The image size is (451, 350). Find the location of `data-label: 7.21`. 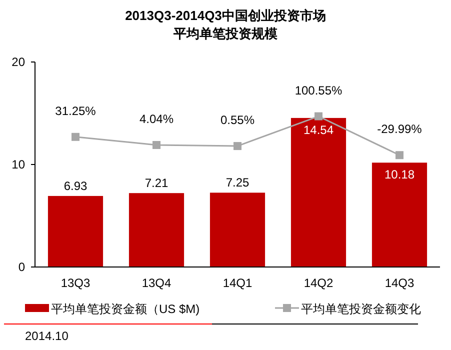

data-label: 7.21 is located at coordinates (156, 183).